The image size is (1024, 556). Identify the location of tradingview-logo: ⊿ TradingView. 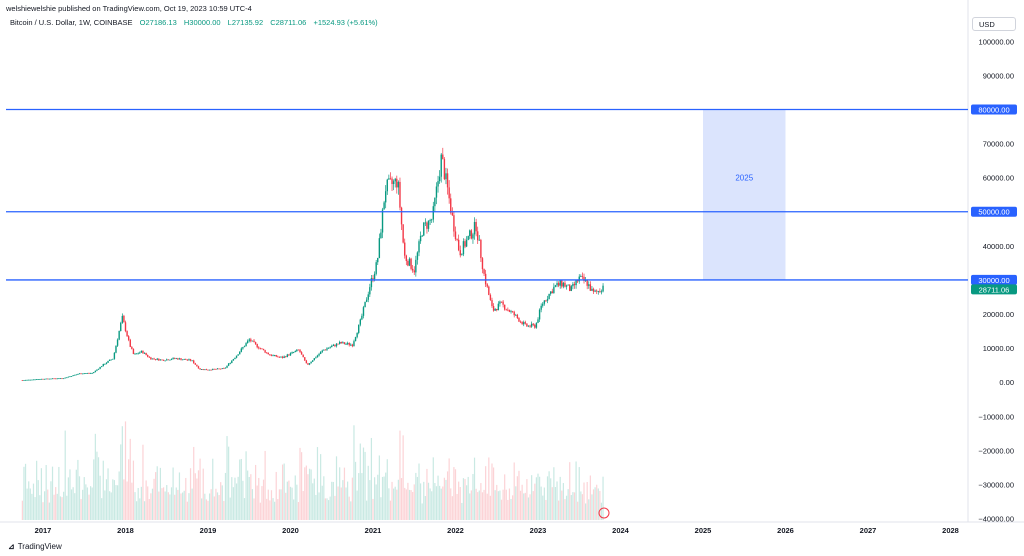
(35, 546).